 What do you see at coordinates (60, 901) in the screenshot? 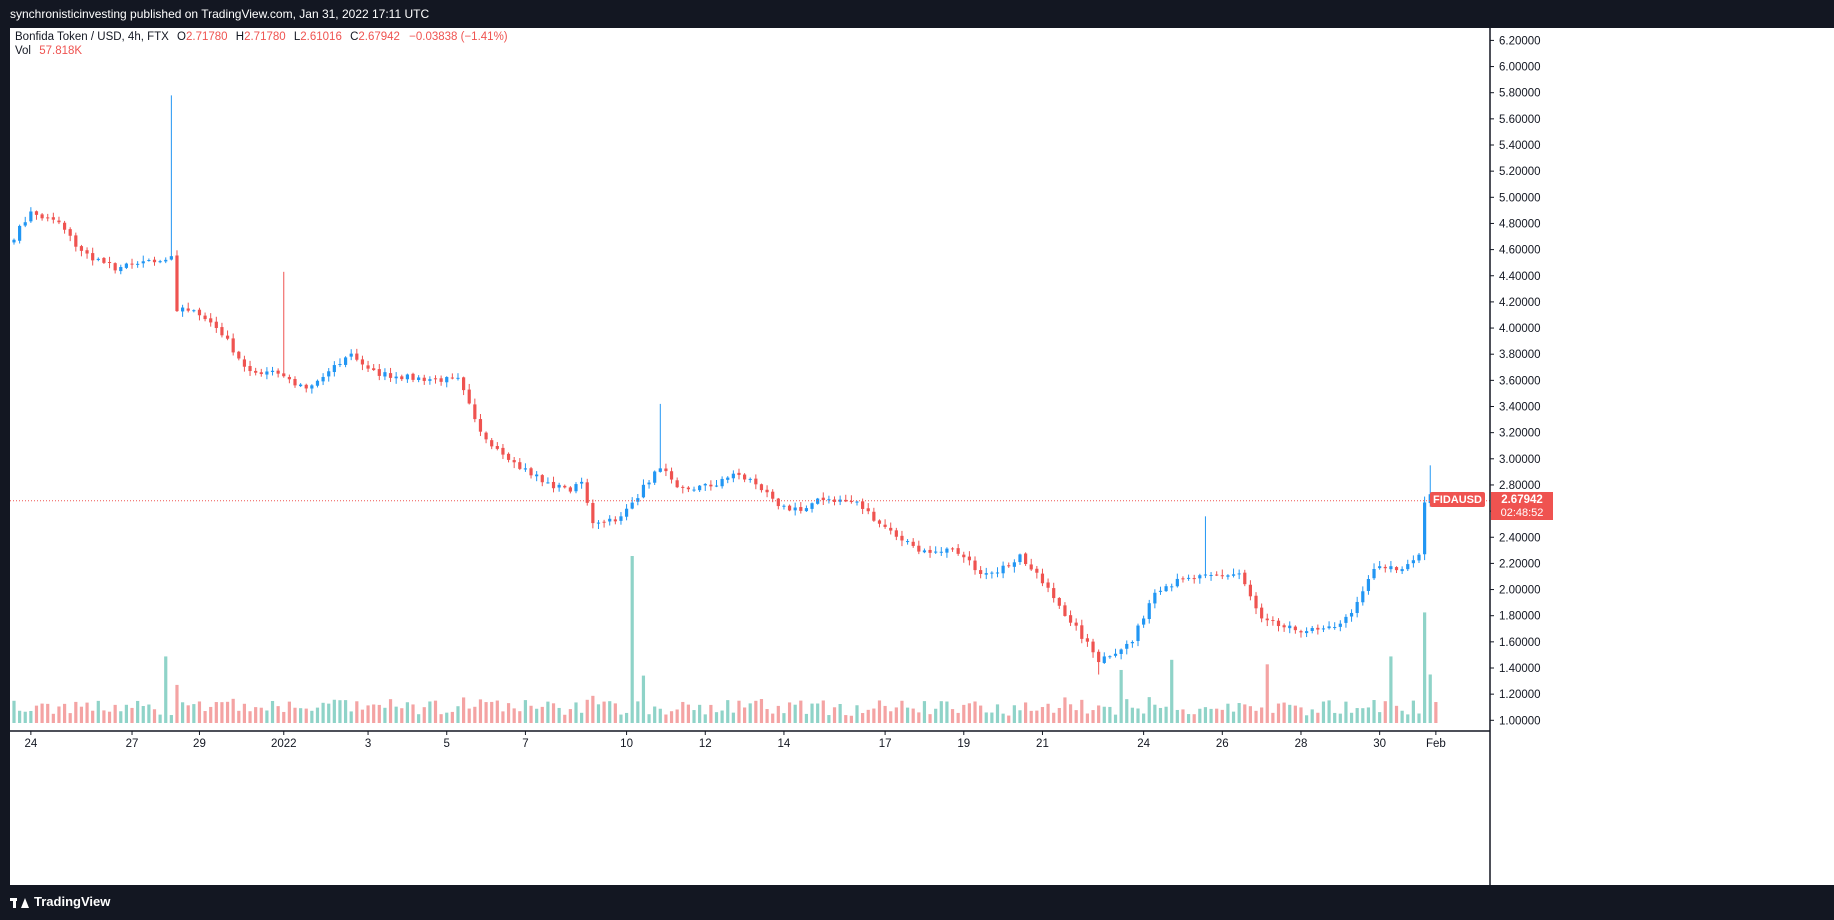
I see `tradingview-logo: TradingView` at bounding box center [60, 901].